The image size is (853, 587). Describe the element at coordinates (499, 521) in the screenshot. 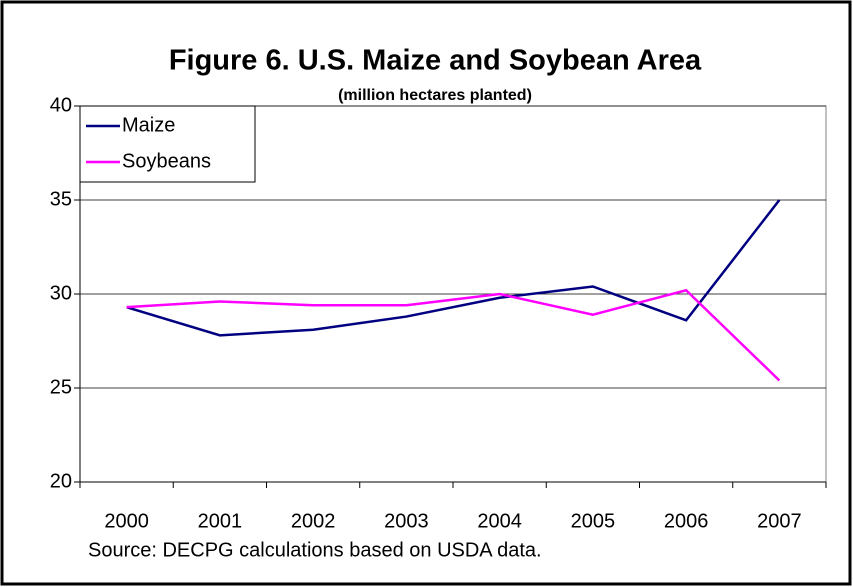

I see `x-tick-label: 2004` at that location.